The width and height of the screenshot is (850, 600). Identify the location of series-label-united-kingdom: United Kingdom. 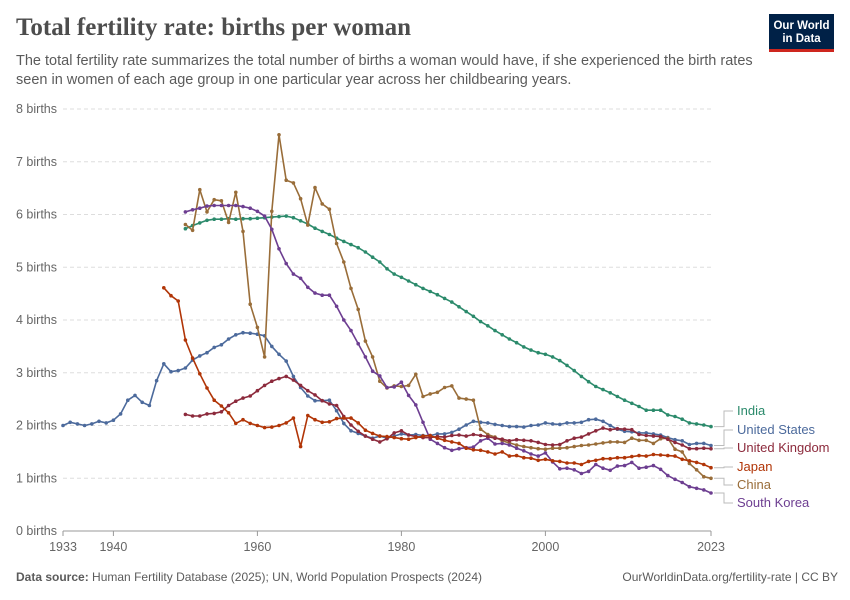
(783, 447).